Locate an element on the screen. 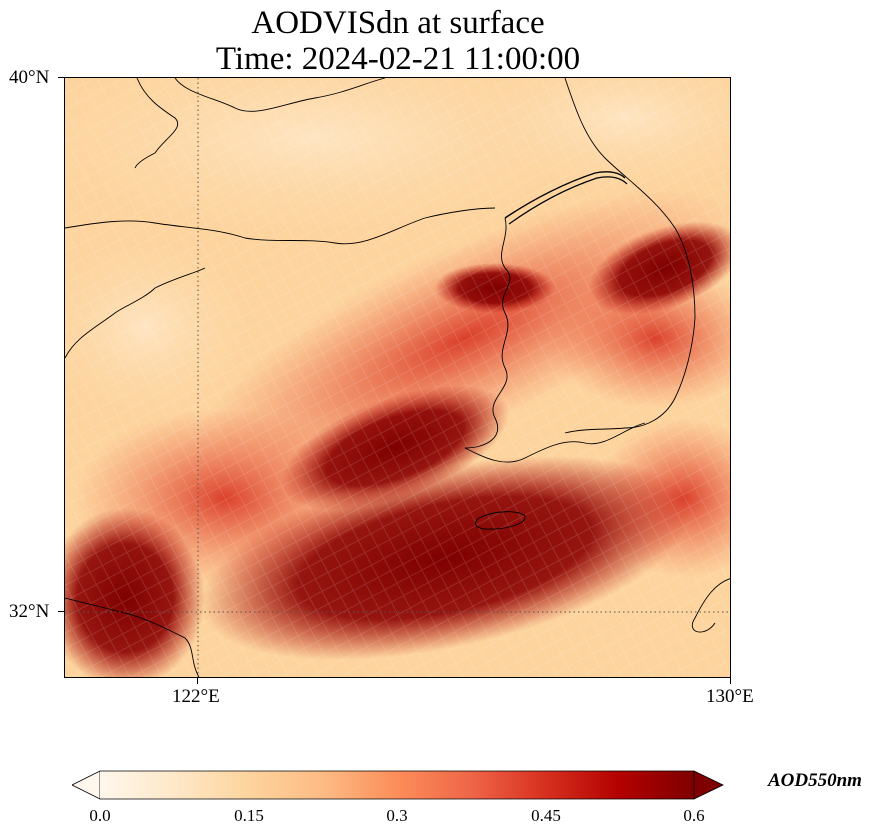 This screenshot has width=881, height=836. colorbar-tick-1: 0.15 is located at coordinates (249, 815).